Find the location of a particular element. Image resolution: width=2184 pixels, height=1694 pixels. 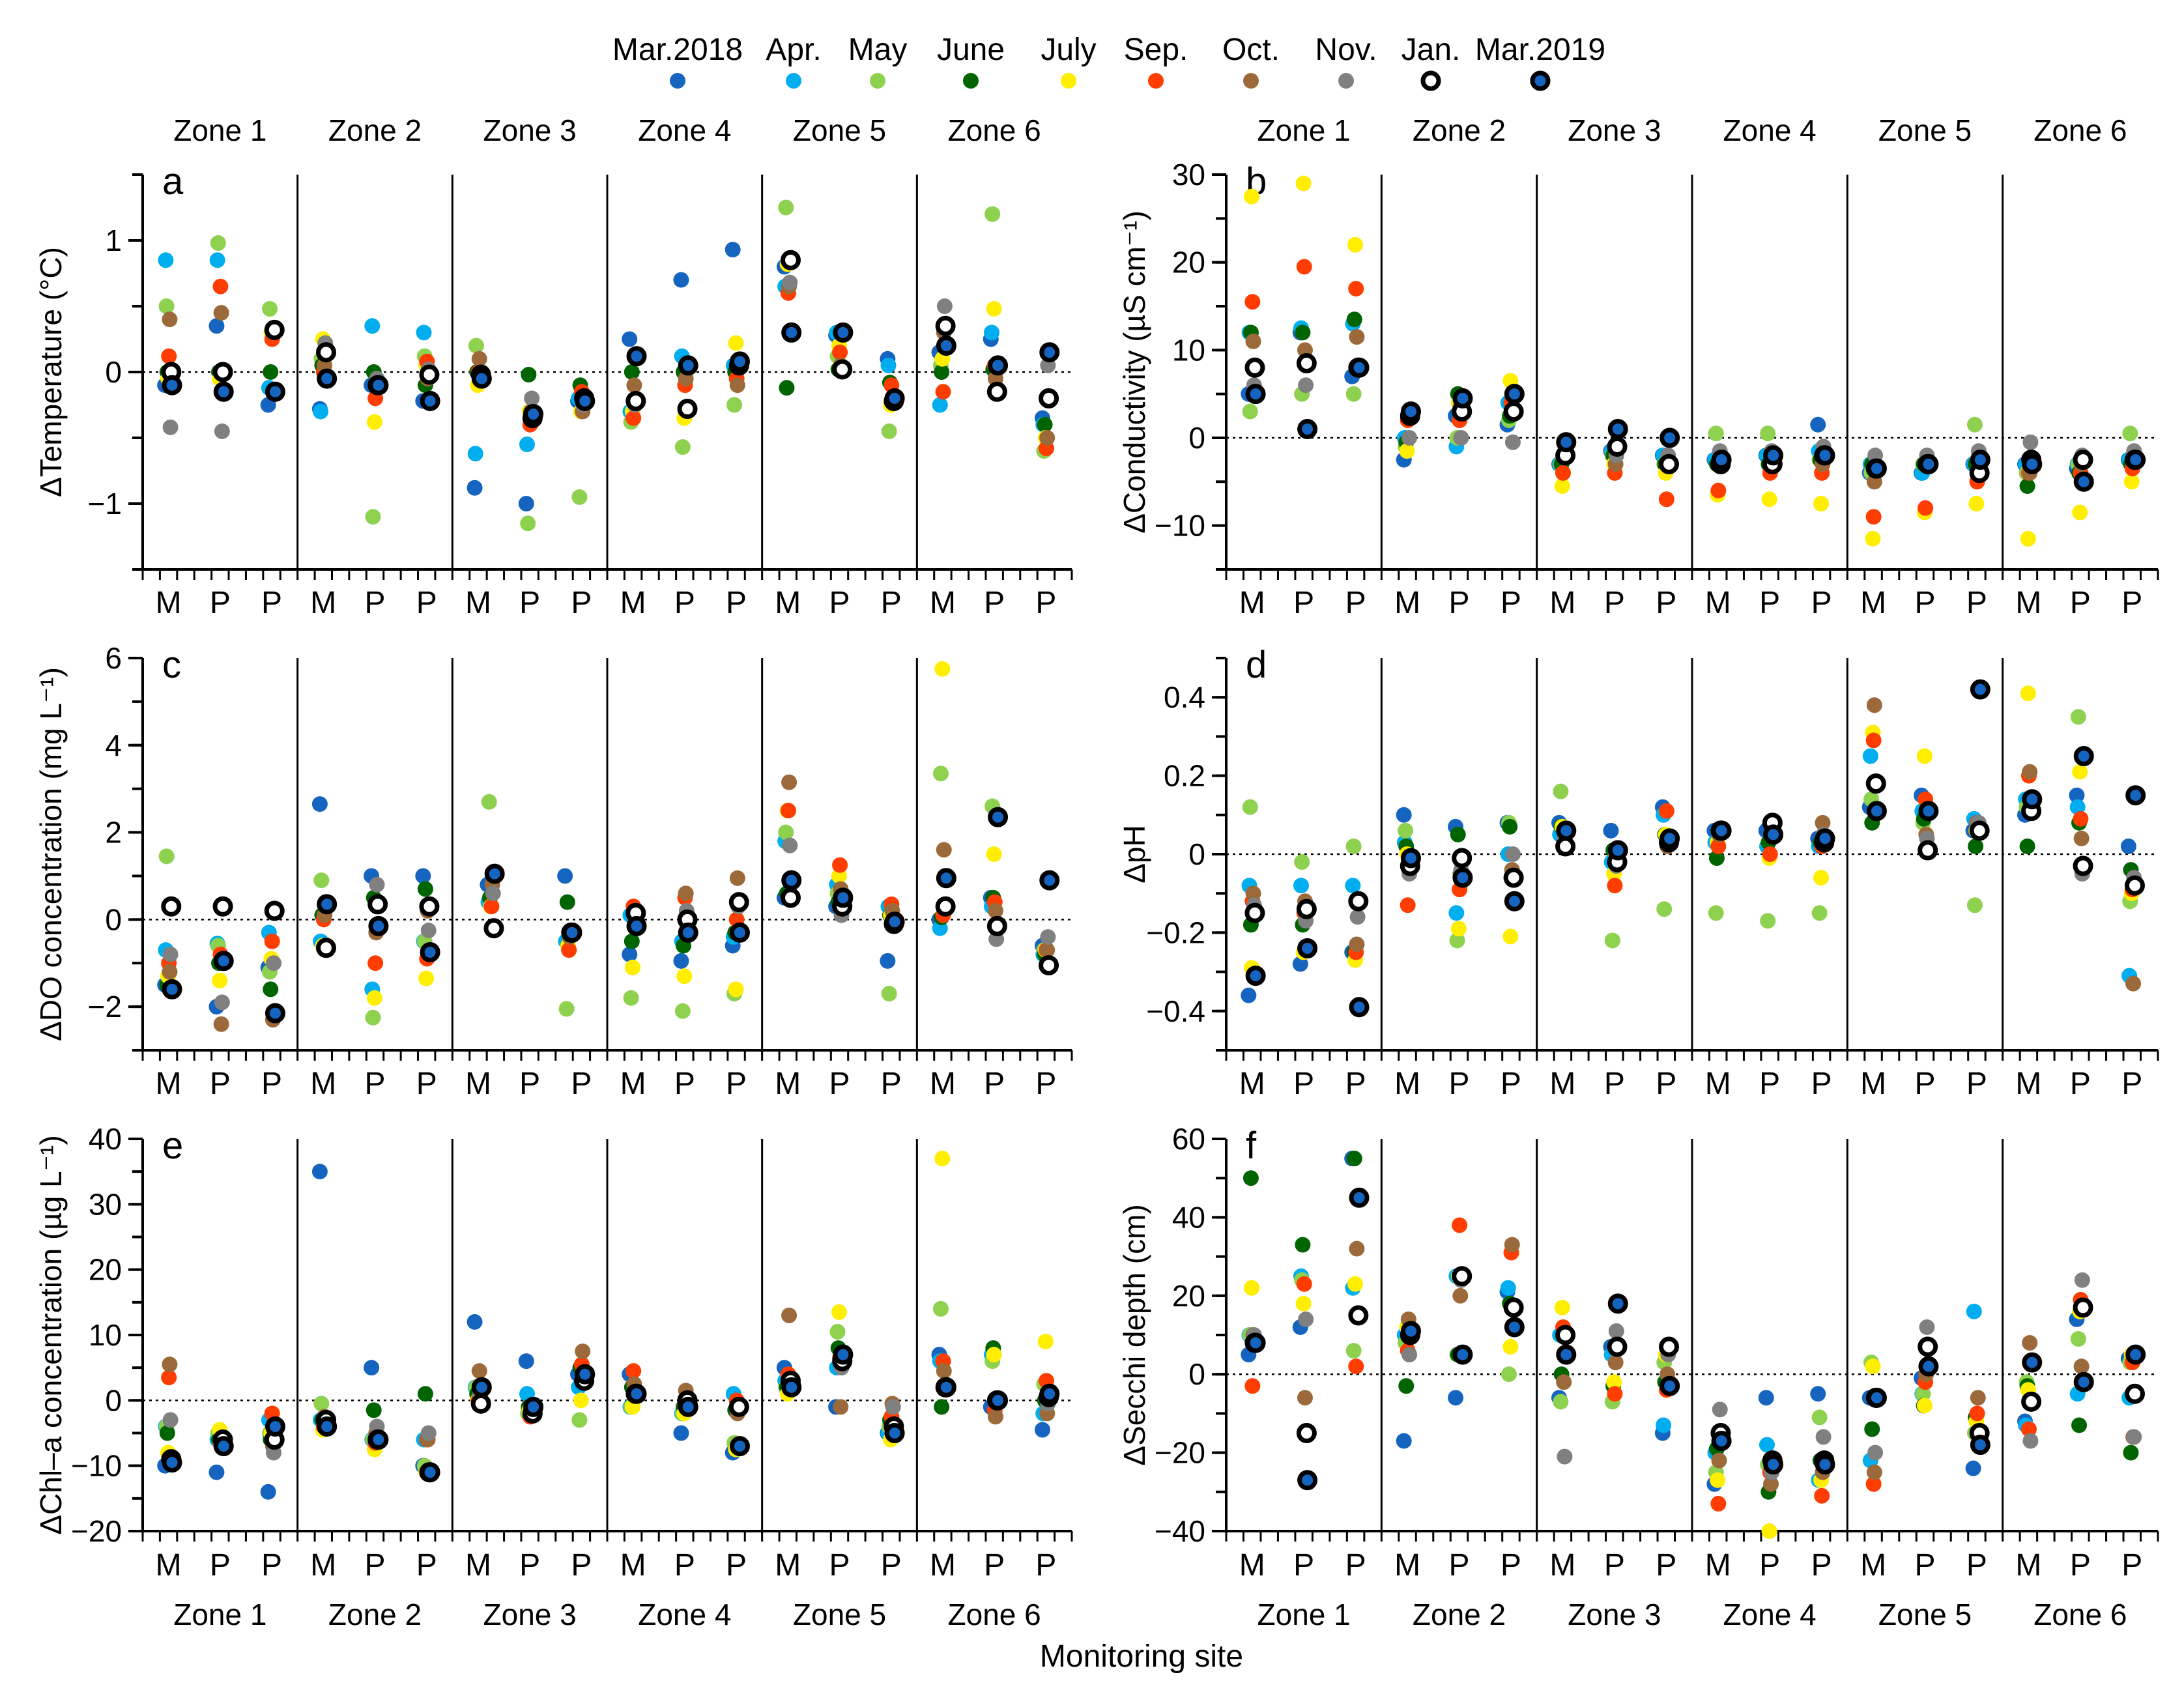

legend-label: Sep. is located at coordinates (1156, 50).